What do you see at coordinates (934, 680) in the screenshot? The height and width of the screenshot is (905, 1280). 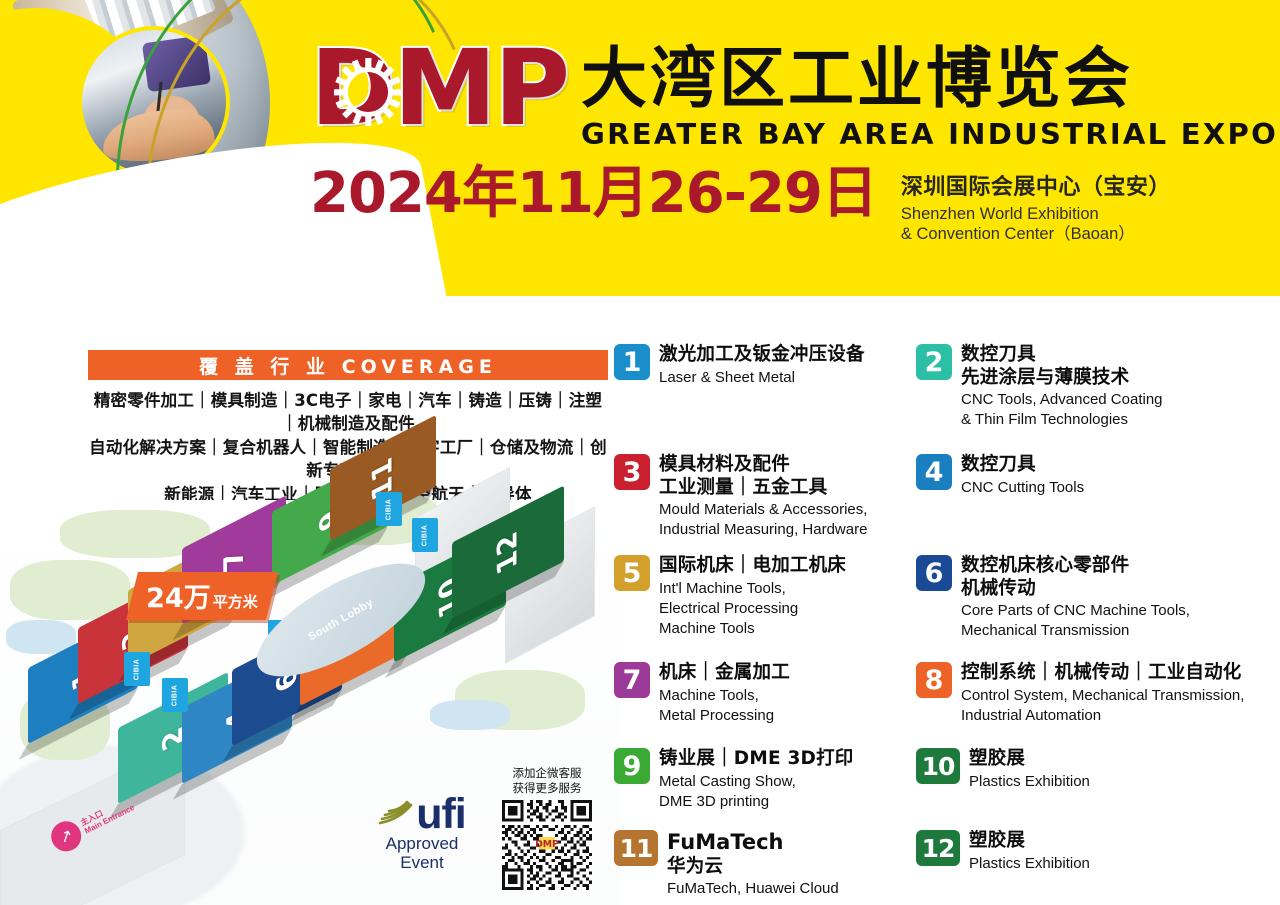 I see `section-badge-8: 8` at bounding box center [934, 680].